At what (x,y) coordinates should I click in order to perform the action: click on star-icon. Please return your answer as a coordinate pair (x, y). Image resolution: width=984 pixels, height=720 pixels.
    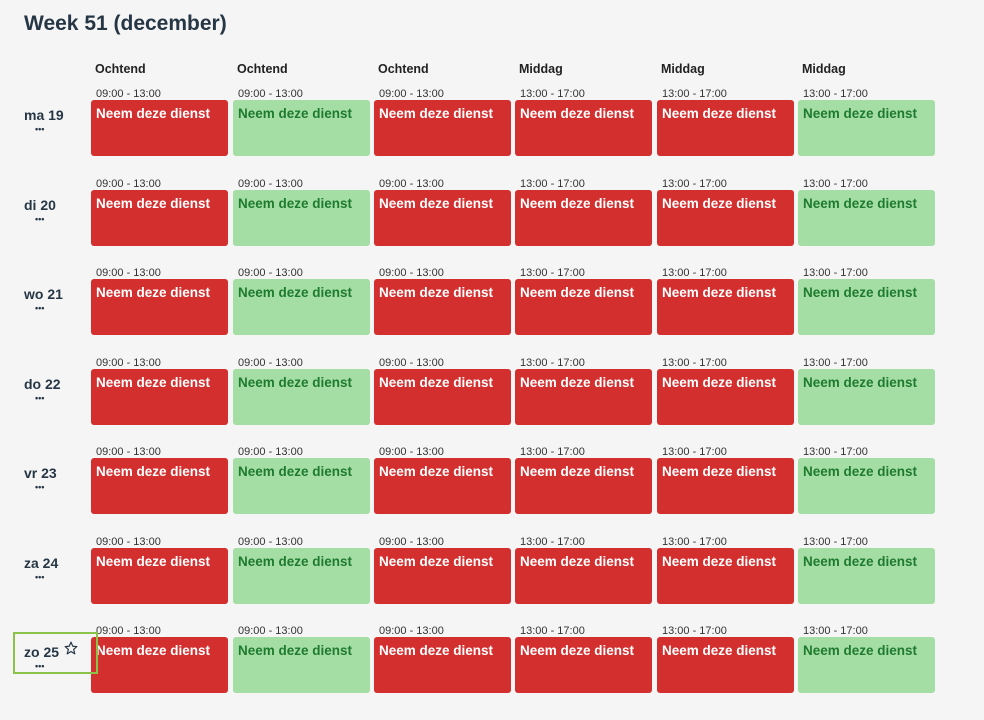
    Looking at the image, I should click on (71, 648).